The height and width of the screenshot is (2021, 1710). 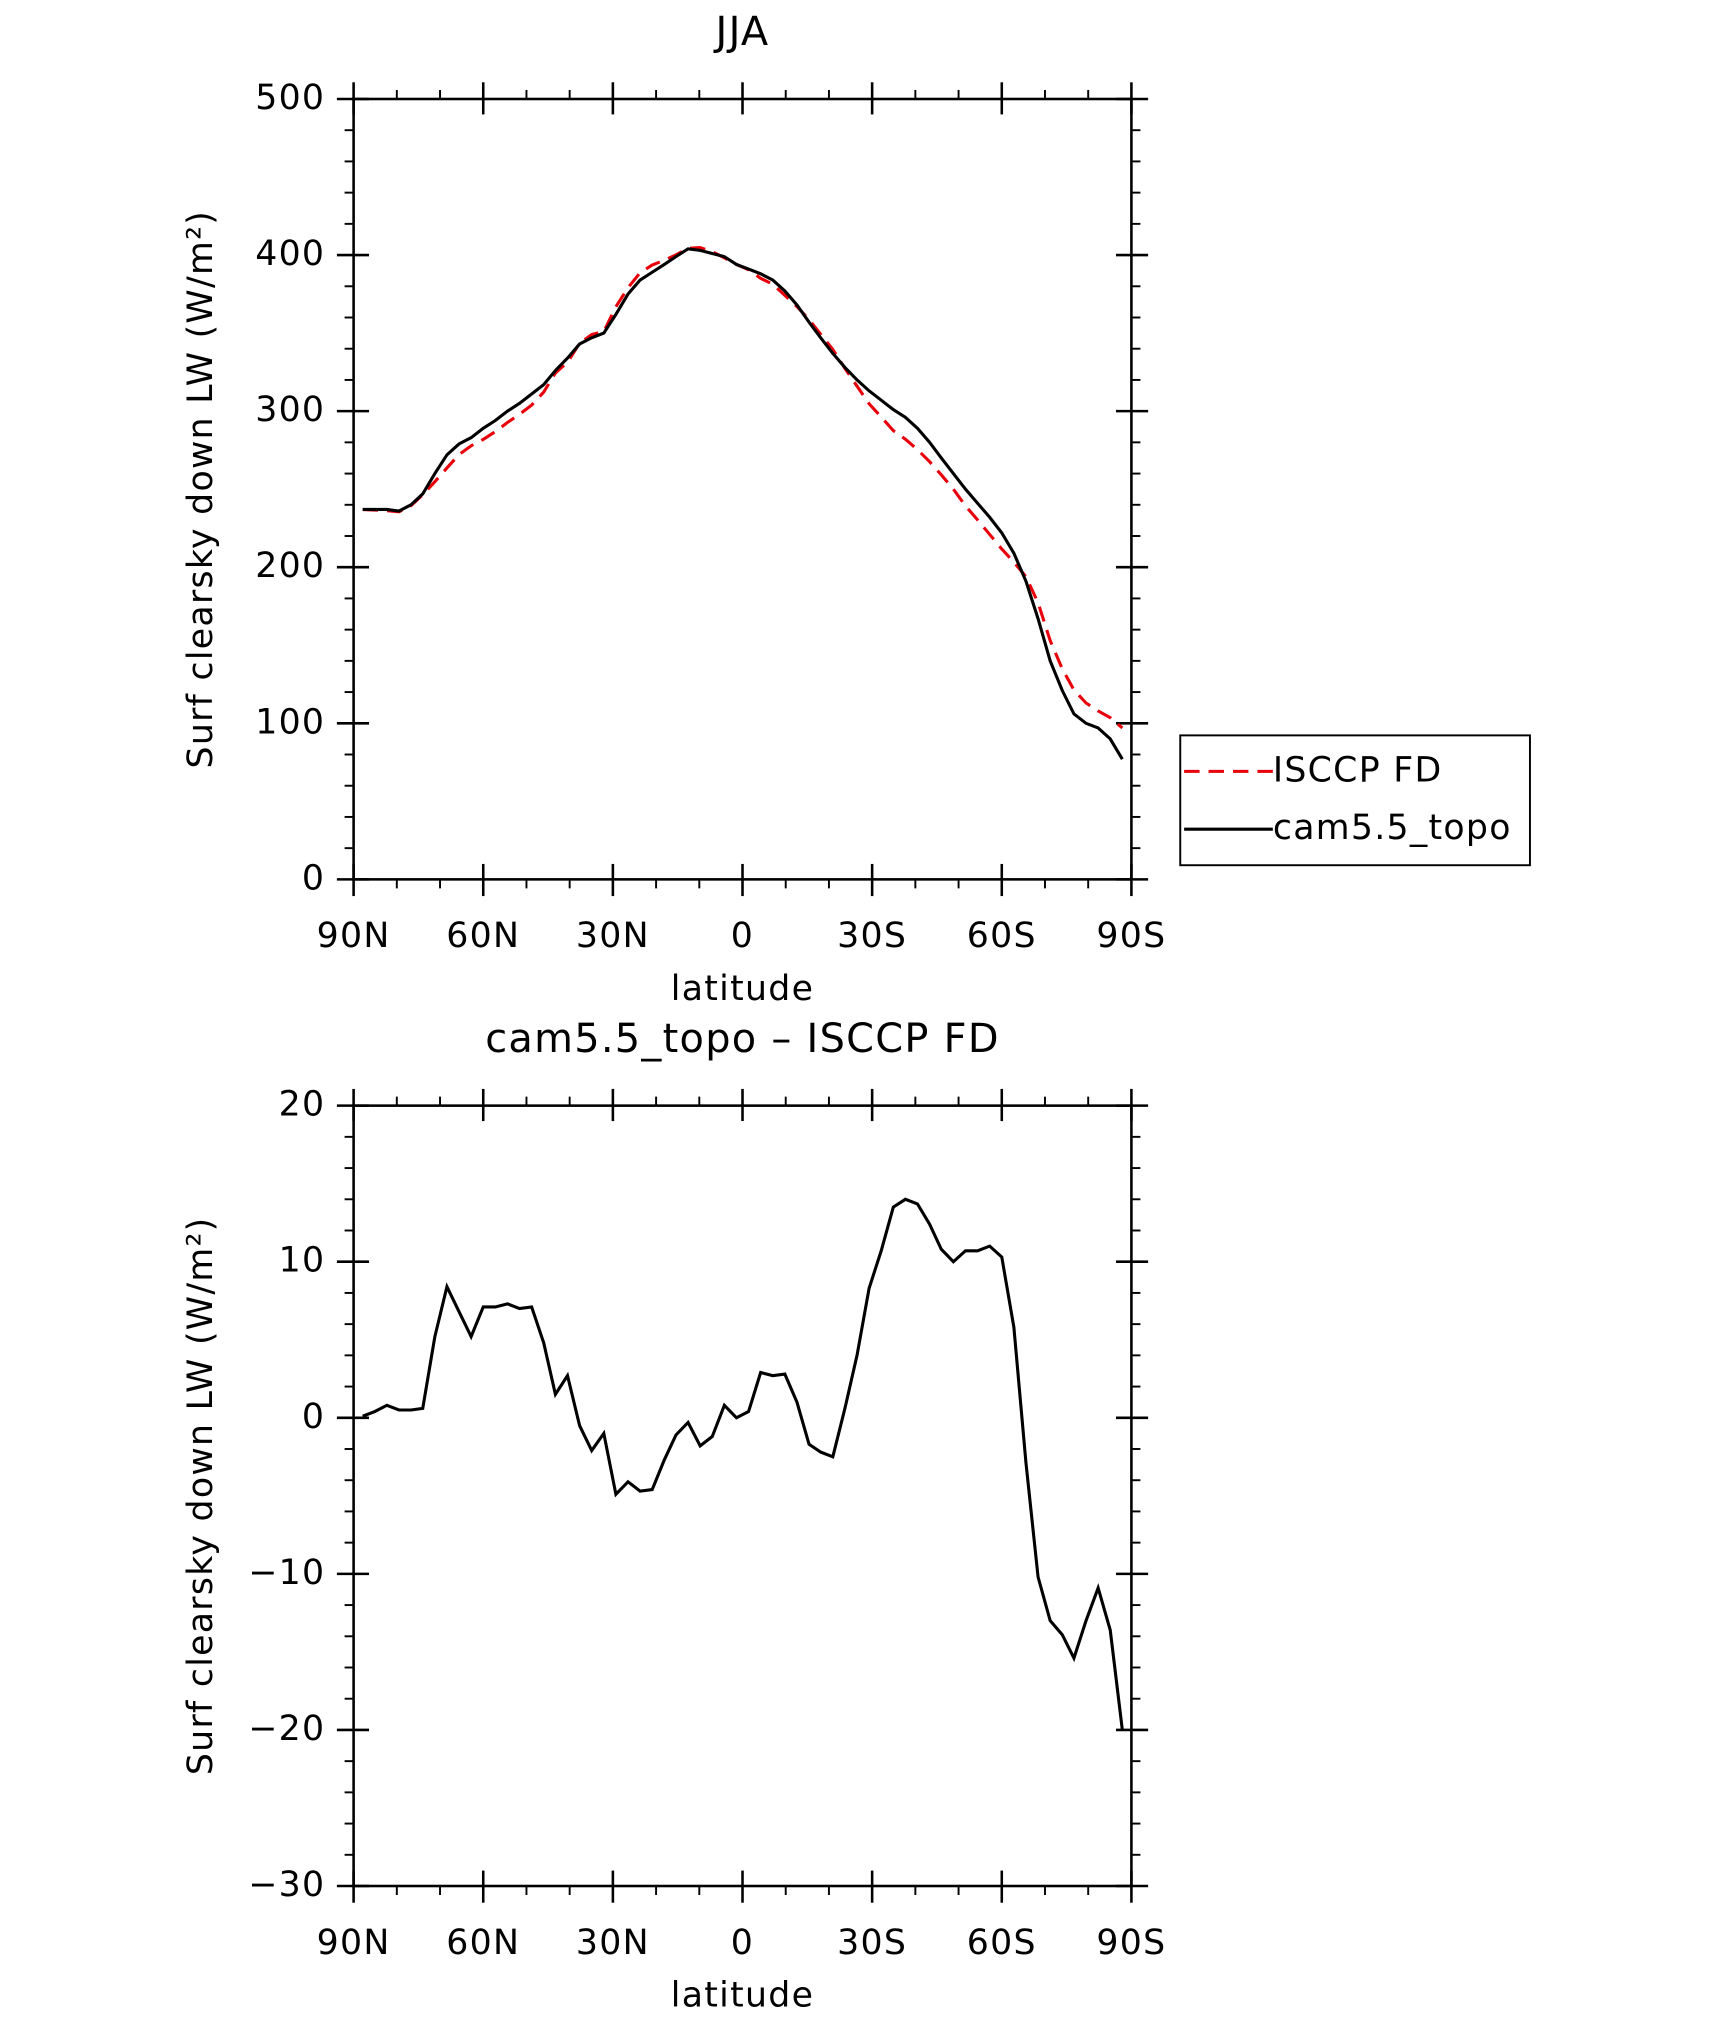 What do you see at coordinates (742, 1039) in the screenshot?
I see `chart-title: cam5.5_topo – ISCCP FD` at bounding box center [742, 1039].